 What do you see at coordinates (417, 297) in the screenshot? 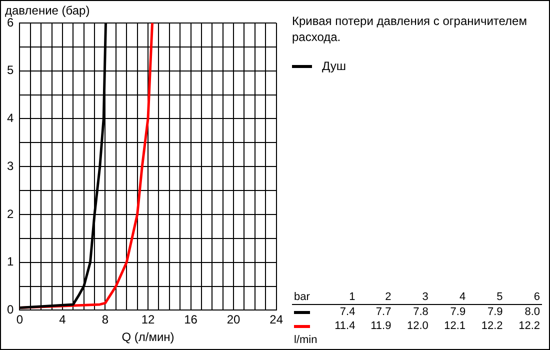
I see `text: bar 1 2 3 4 5 6` at bounding box center [417, 297].